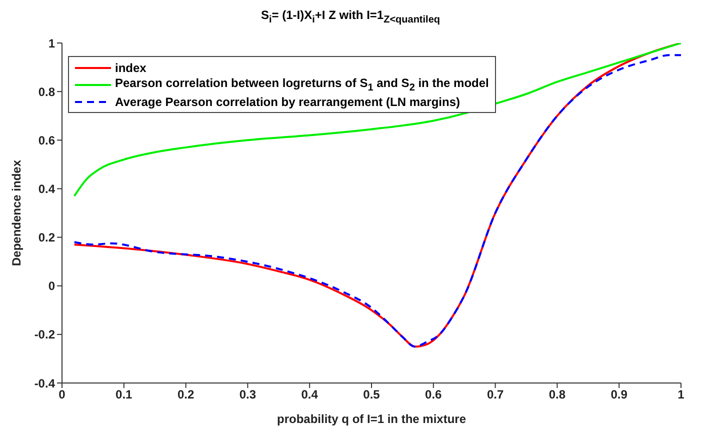 The width and height of the screenshot is (701, 444). I want to click on x-tick-label: 1, so click(681, 395).